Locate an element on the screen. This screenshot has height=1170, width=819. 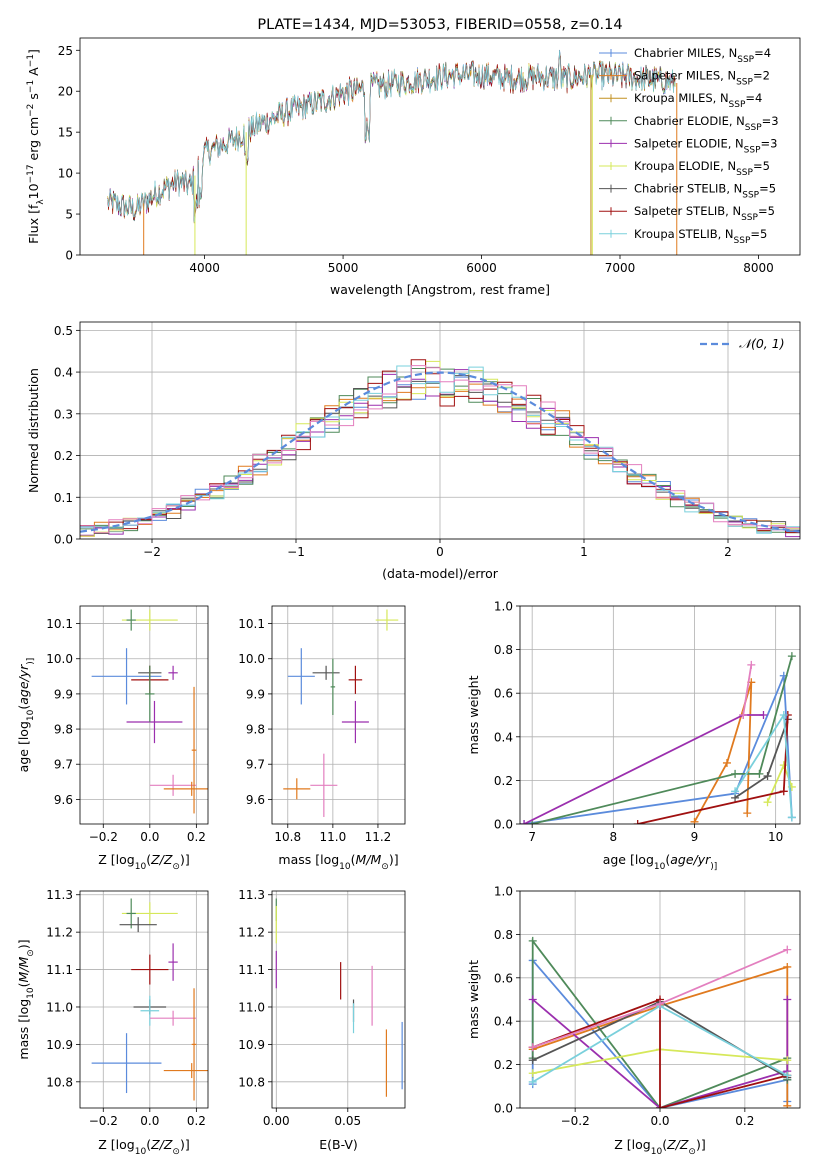
y-tick-label: 0.8 is located at coordinates (503, 935).